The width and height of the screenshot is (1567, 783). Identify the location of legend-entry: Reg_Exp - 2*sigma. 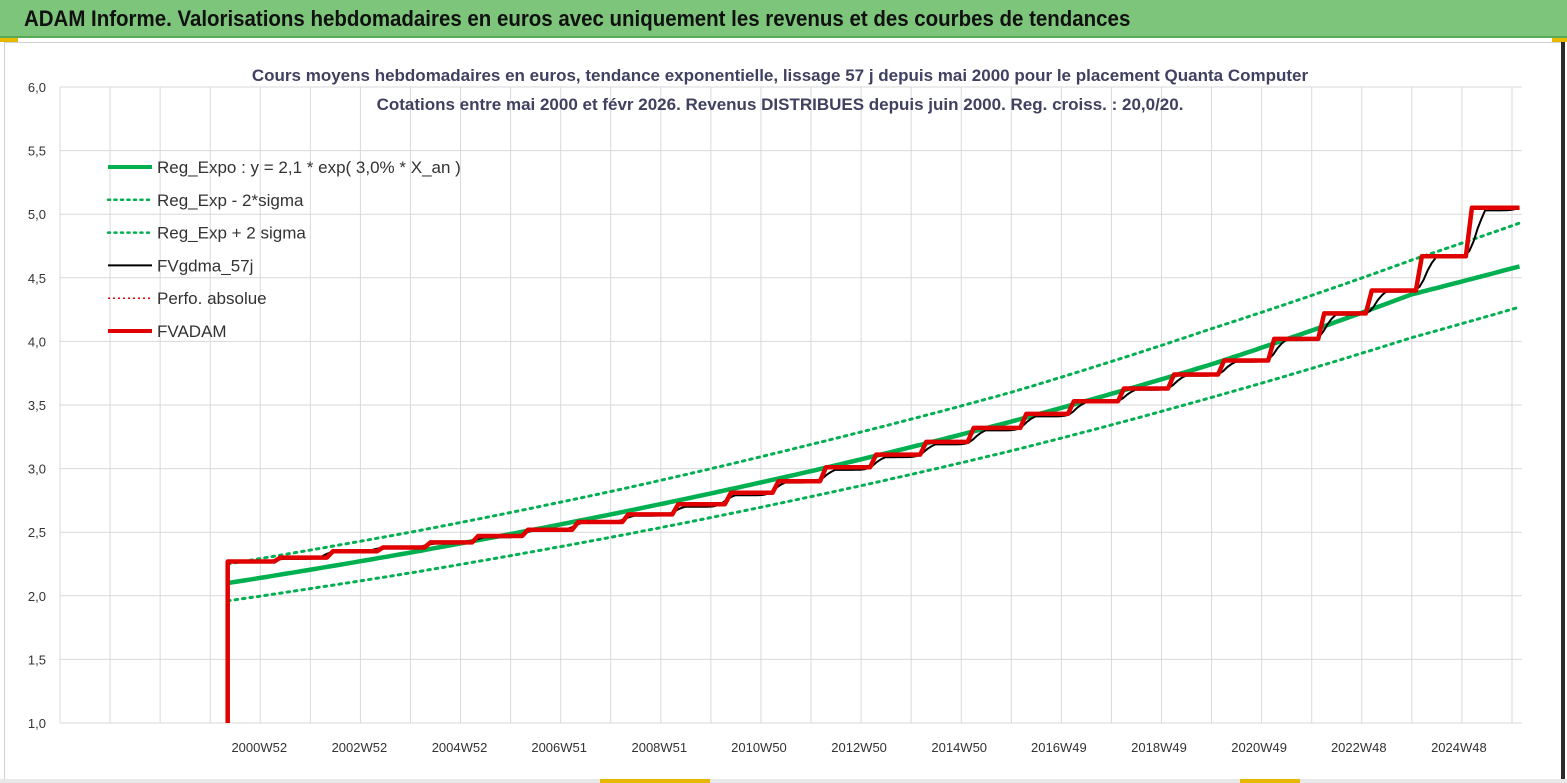
(230, 200).